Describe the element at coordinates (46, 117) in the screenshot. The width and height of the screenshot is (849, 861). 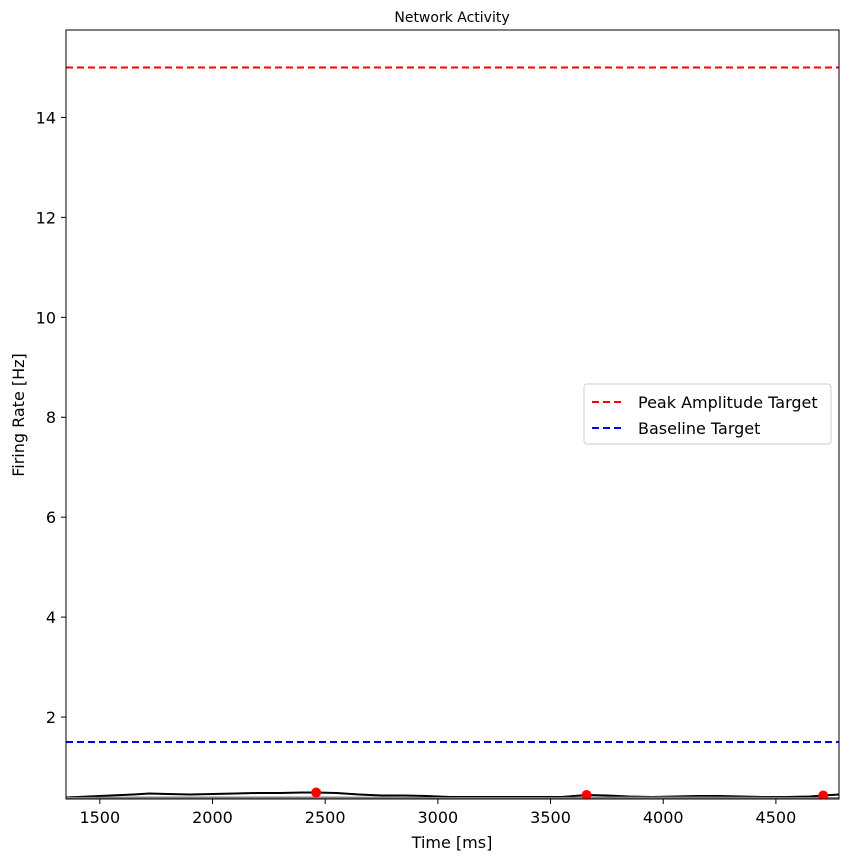
I see `y-tick-label: 14` at that location.